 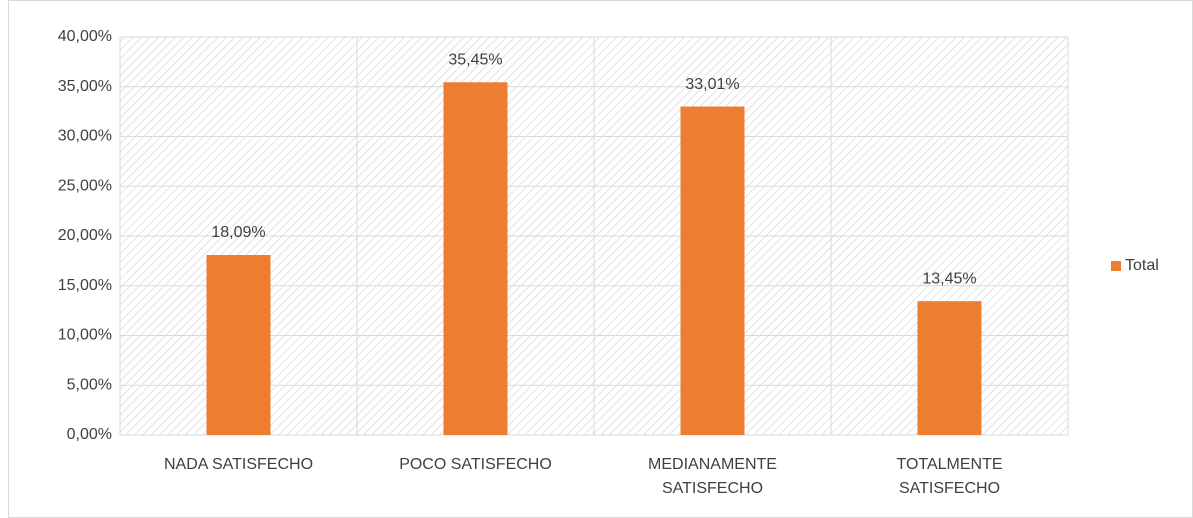 I want to click on y-tick-label: 0,00%, so click(x=89, y=434).